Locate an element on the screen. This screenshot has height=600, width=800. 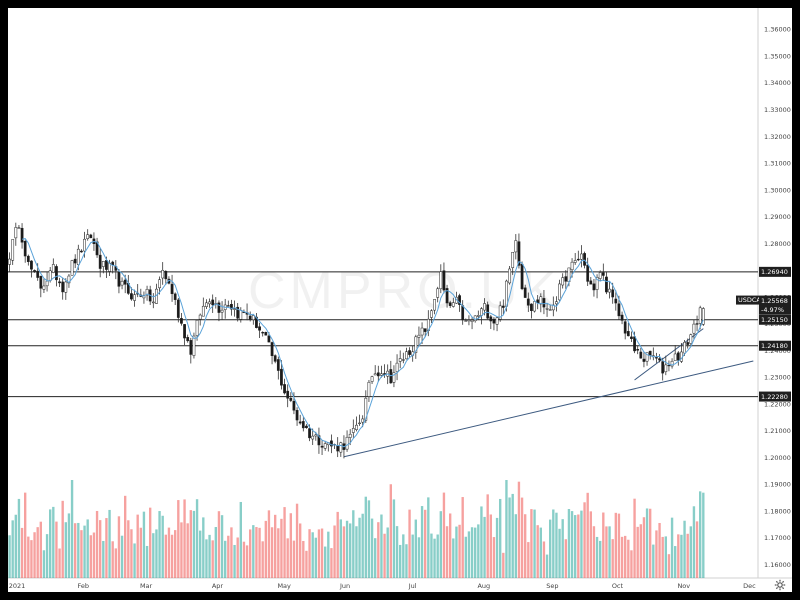
price-tick-label: 1.22000 is located at coordinates (777, 404).